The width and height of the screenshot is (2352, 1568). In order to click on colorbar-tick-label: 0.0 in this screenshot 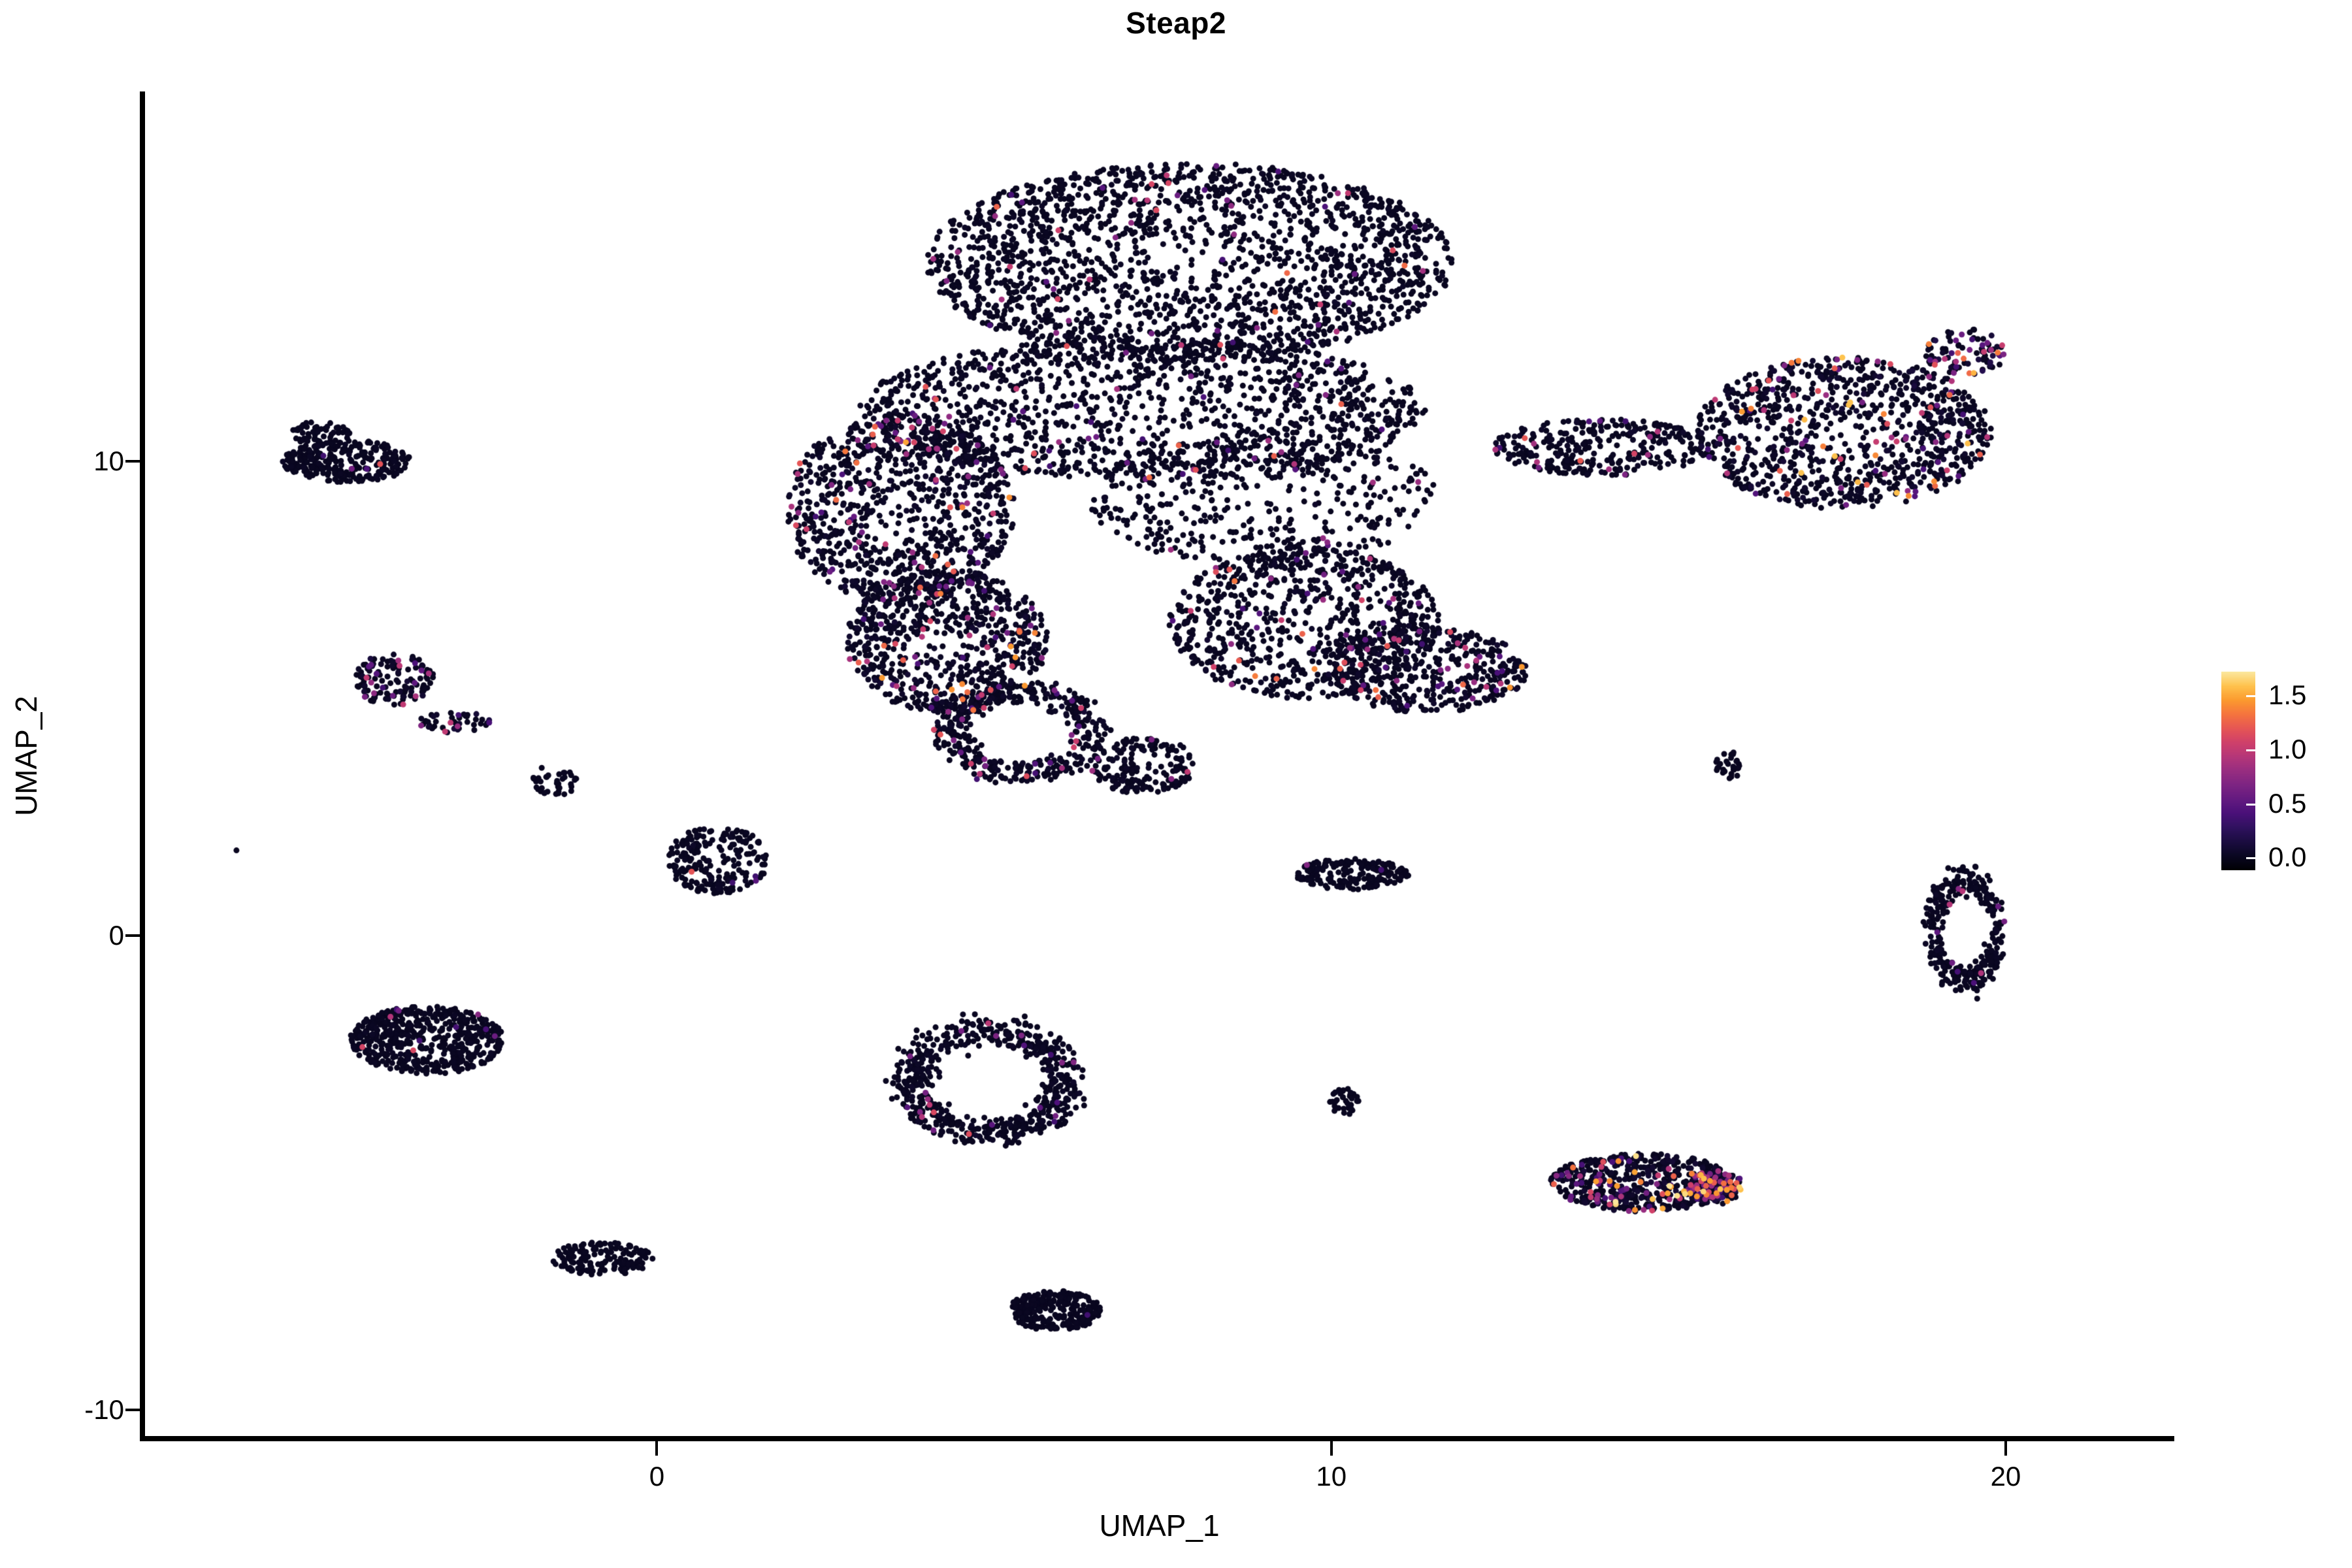, I will do `click(2287, 857)`.